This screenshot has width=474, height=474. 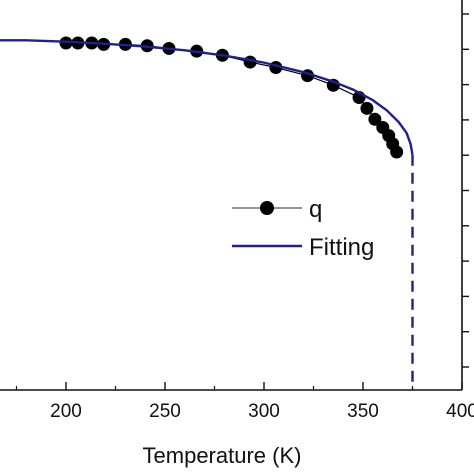 What do you see at coordinates (460, 411) in the screenshot?
I see `x-tick-label: 400` at bounding box center [460, 411].